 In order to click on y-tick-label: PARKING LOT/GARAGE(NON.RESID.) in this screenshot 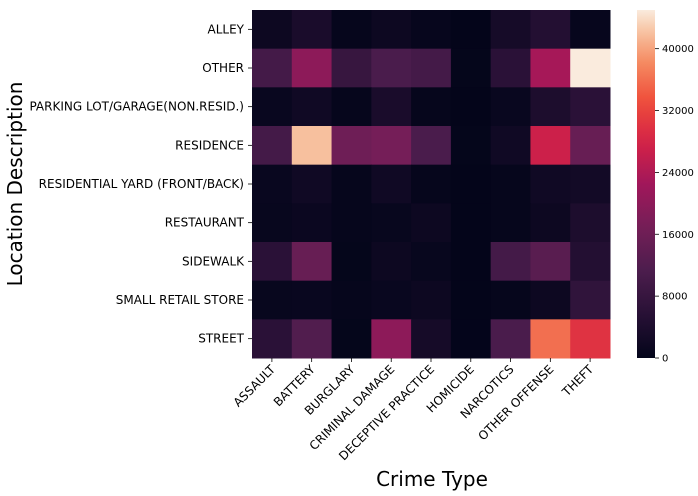, I will do `click(136, 107)`.